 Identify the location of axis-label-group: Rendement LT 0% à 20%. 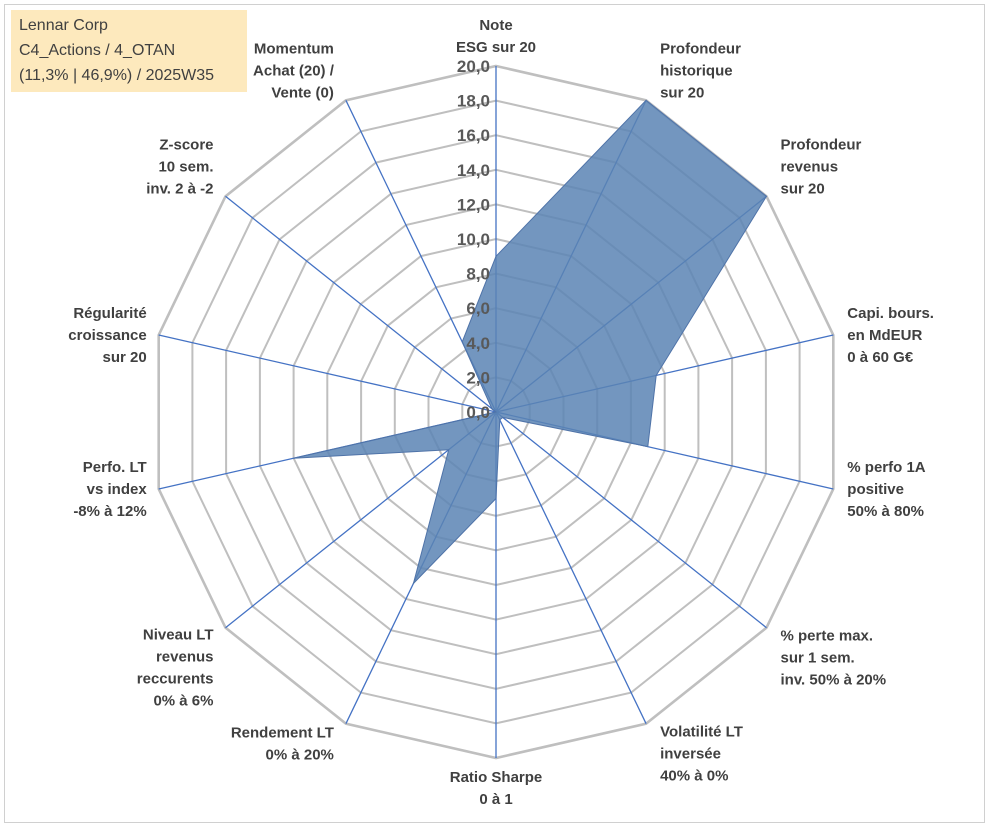
(282, 744).